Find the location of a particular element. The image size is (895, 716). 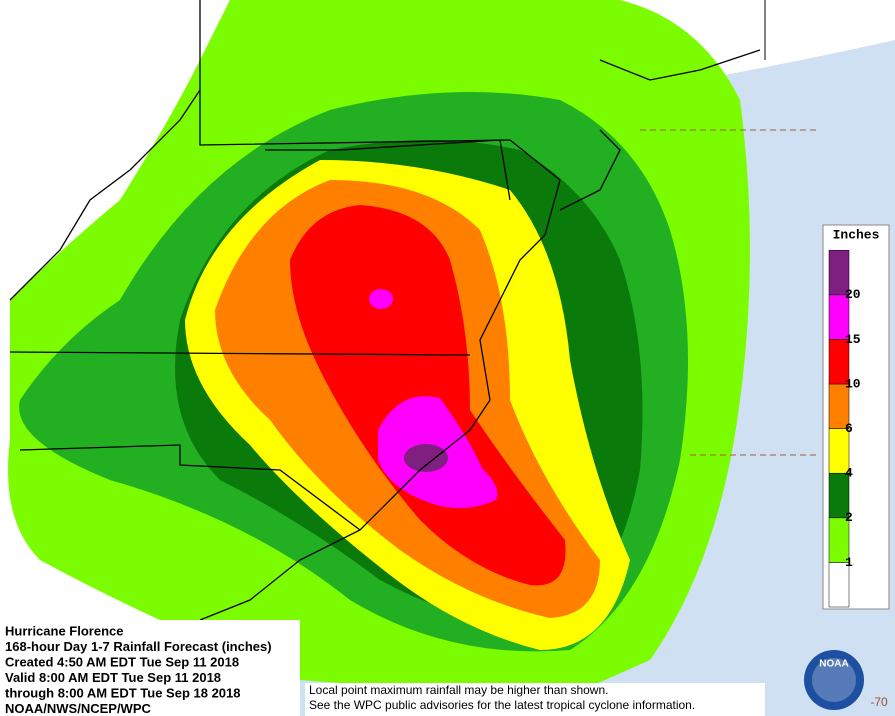

legend-tick-label: 4 is located at coordinates (849, 473).